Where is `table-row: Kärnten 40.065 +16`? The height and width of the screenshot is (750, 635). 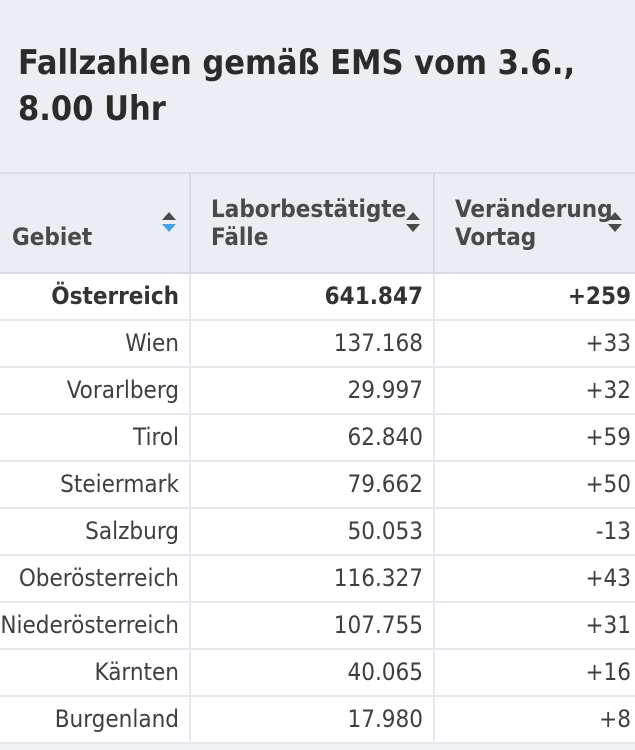 table-row: Kärnten 40.065 +16 is located at coordinates (317, 673).